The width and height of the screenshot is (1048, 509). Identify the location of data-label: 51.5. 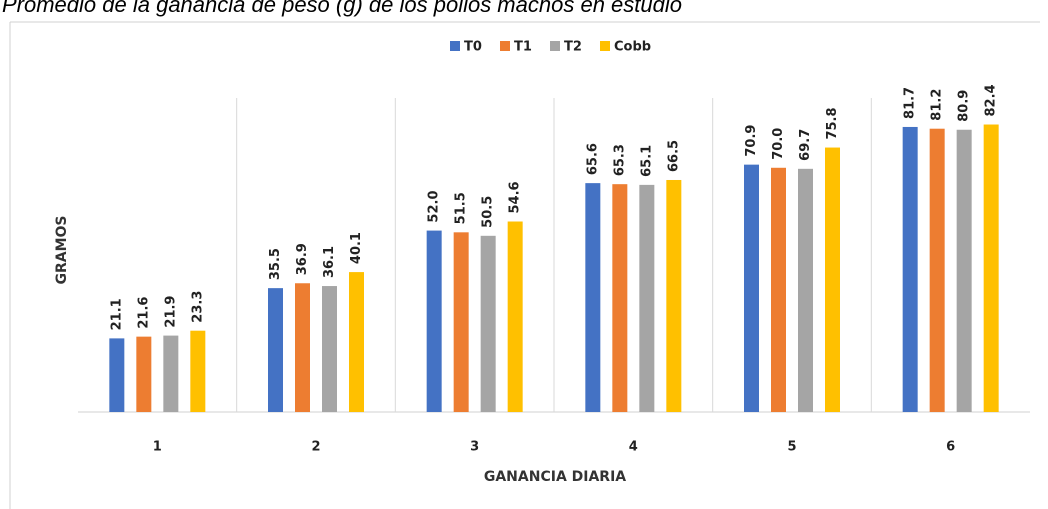
(461, 208).